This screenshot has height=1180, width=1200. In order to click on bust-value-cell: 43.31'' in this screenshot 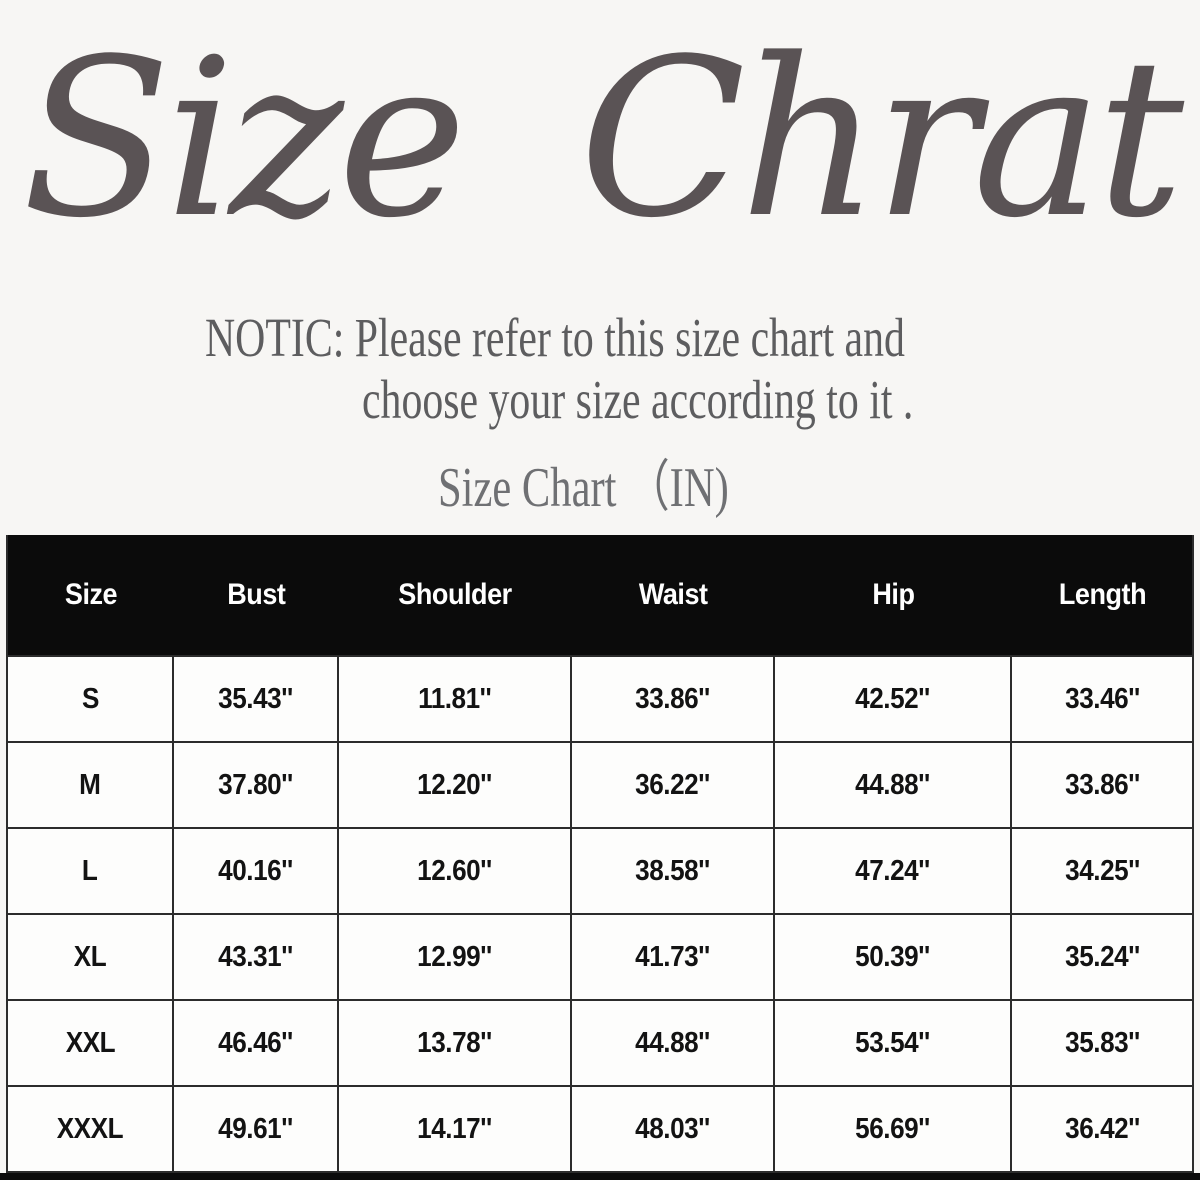, I will do `click(256, 957)`.